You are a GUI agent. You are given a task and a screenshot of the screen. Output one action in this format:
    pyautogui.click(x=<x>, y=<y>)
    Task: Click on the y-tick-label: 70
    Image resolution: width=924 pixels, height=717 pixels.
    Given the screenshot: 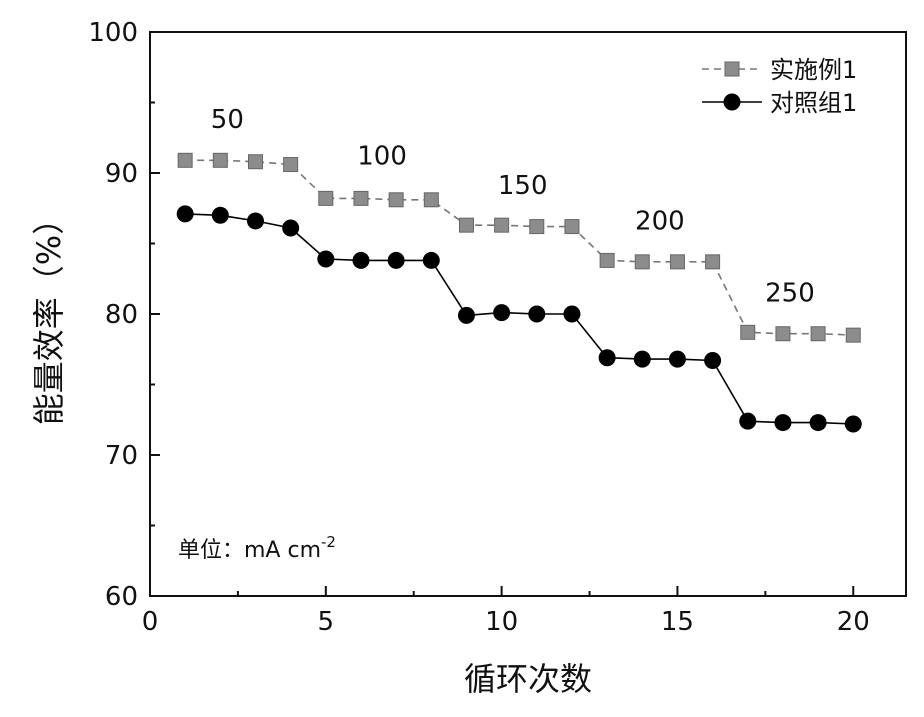 What is the action you would take?
    pyautogui.click(x=121, y=456)
    